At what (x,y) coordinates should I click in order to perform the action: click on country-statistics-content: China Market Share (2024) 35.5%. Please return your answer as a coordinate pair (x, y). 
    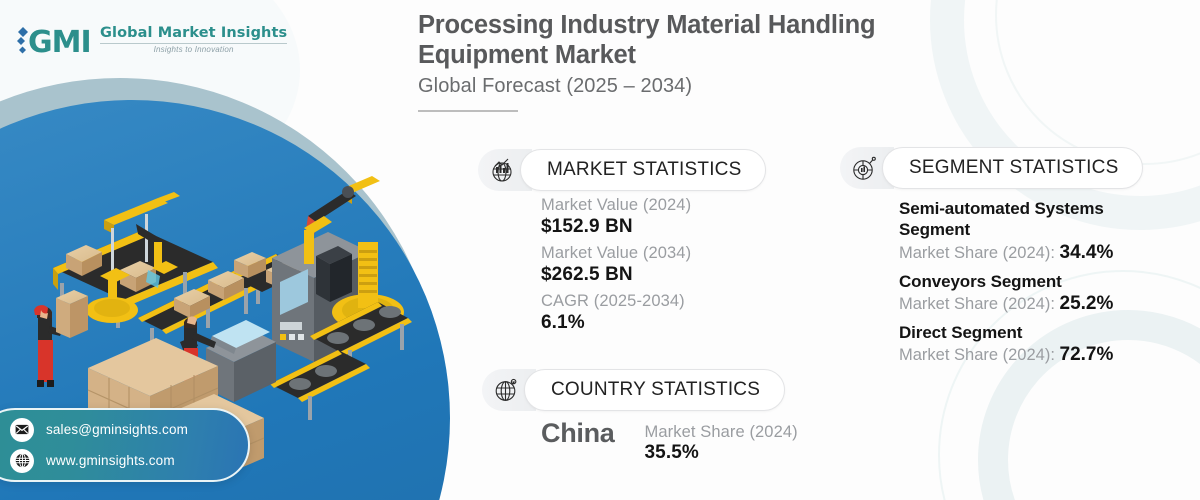
    Looking at the image, I should click on (669, 441).